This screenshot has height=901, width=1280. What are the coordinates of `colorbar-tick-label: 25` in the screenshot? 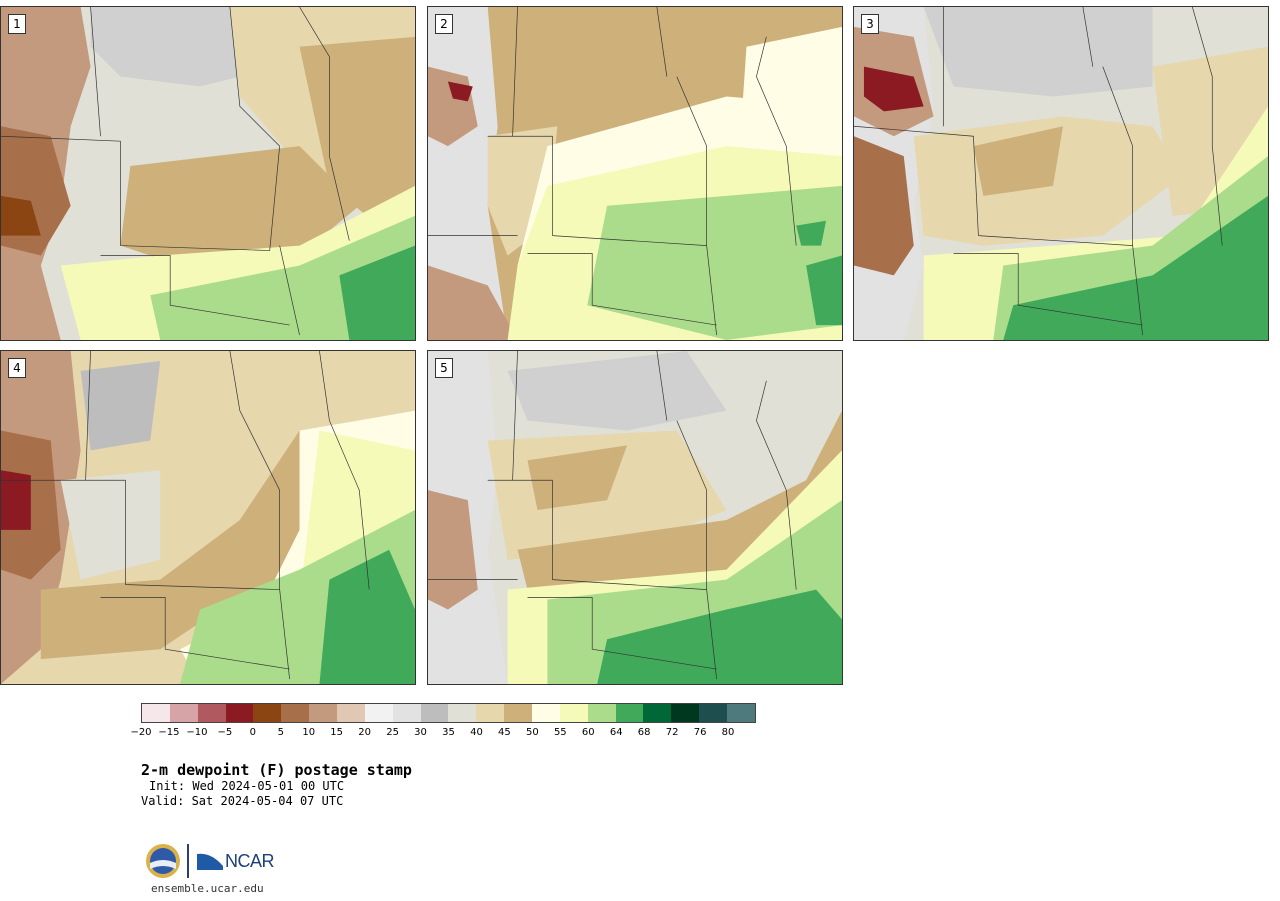 It's located at (392, 732).